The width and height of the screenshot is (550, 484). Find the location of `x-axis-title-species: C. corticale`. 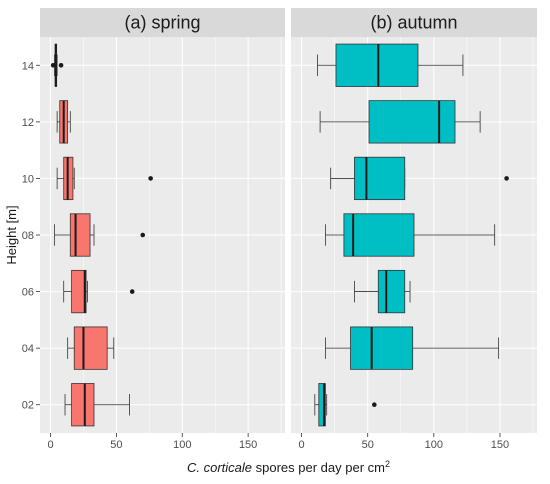

x-axis-title-species: C. corticale is located at coordinates (219, 467).